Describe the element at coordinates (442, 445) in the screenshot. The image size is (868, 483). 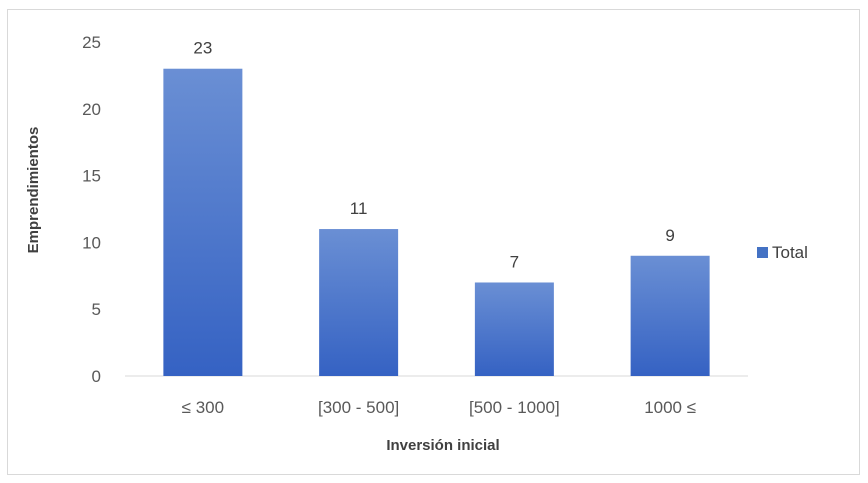
I see `x-axis-title: Inversión inicial` at that location.